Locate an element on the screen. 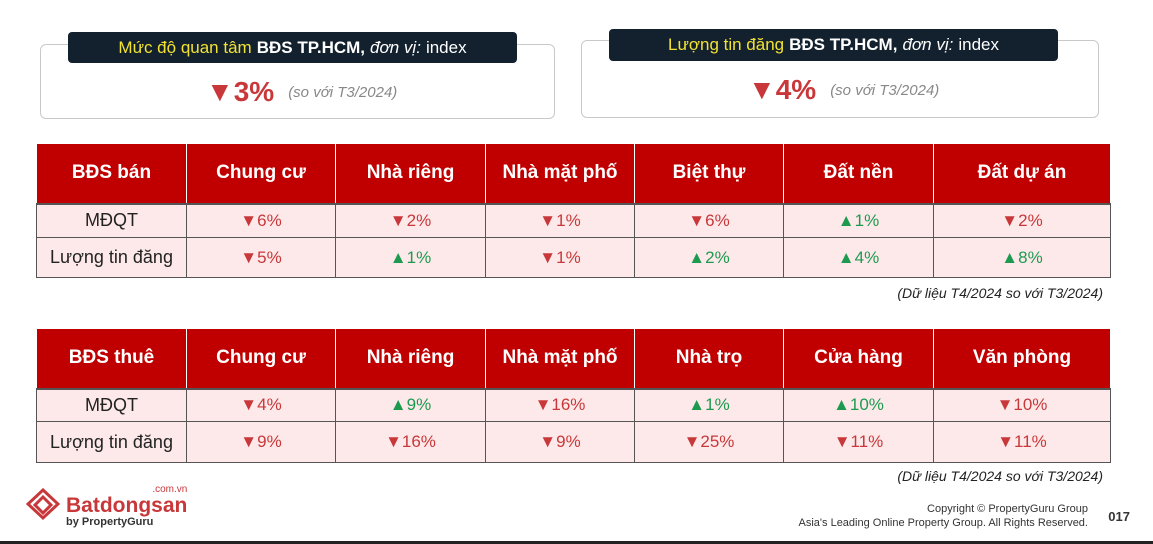  change-cell: ▼5% is located at coordinates (261, 257).